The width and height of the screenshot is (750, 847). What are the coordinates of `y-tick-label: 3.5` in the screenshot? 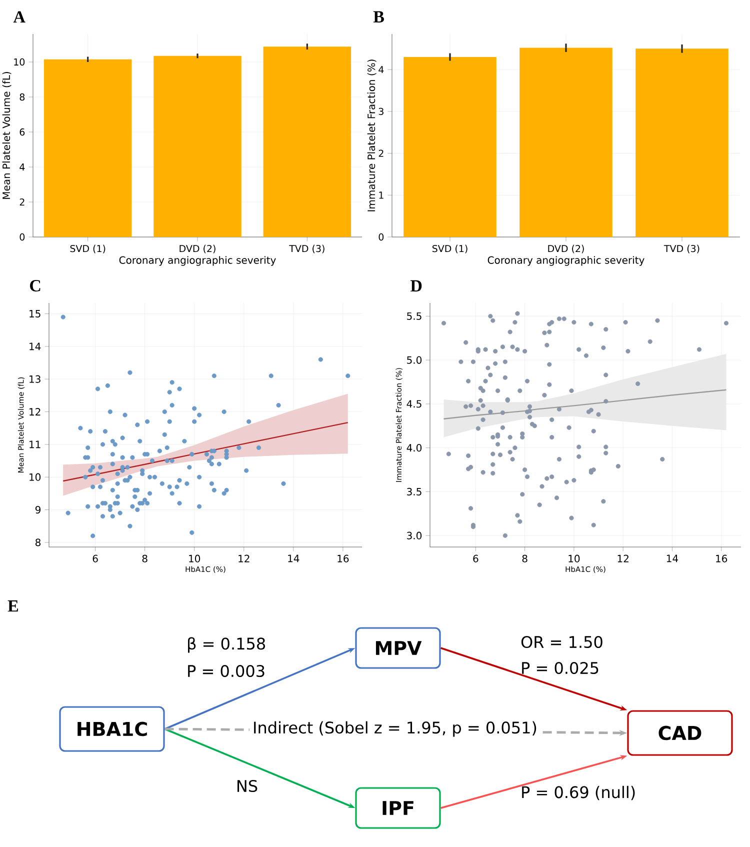 It's located at (414, 492).